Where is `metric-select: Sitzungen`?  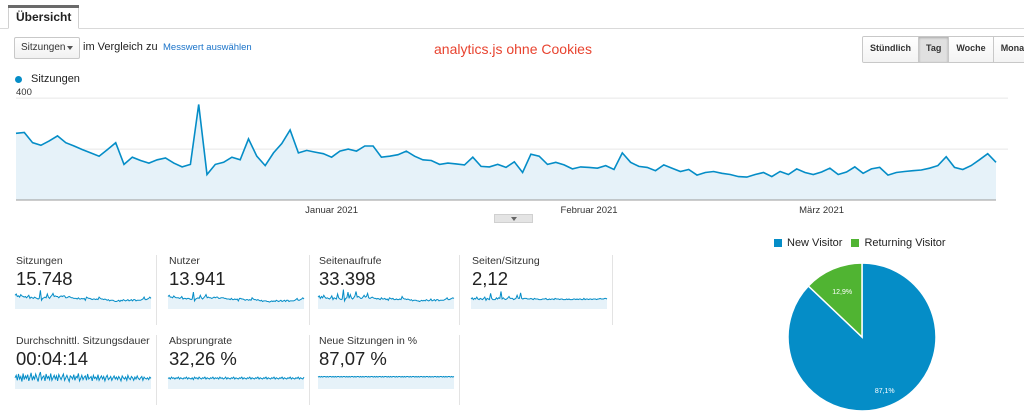
metric-select: Sitzungen is located at coordinates (47, 48).